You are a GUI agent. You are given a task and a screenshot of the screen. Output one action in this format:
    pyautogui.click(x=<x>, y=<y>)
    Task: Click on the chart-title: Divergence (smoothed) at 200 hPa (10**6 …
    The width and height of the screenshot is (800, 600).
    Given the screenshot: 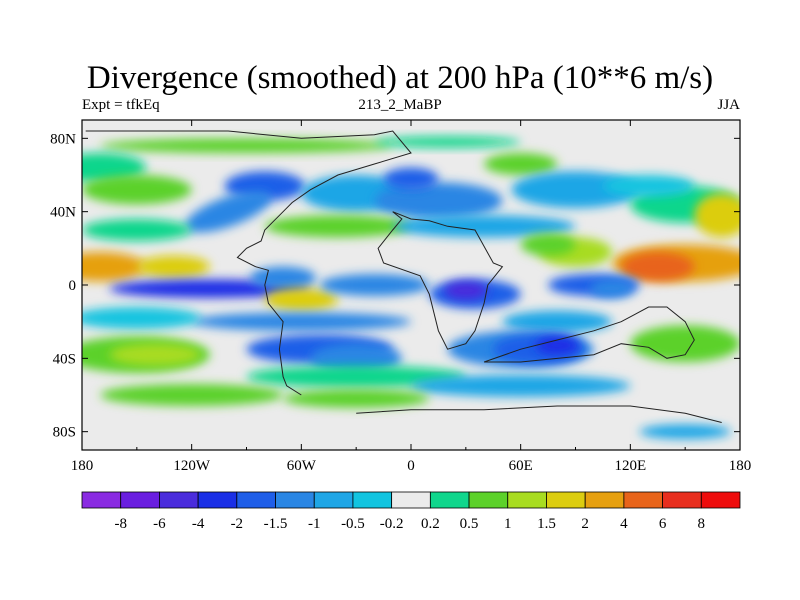 What is the action you would take?
    pyautogui.click(x=400, y=78)
    